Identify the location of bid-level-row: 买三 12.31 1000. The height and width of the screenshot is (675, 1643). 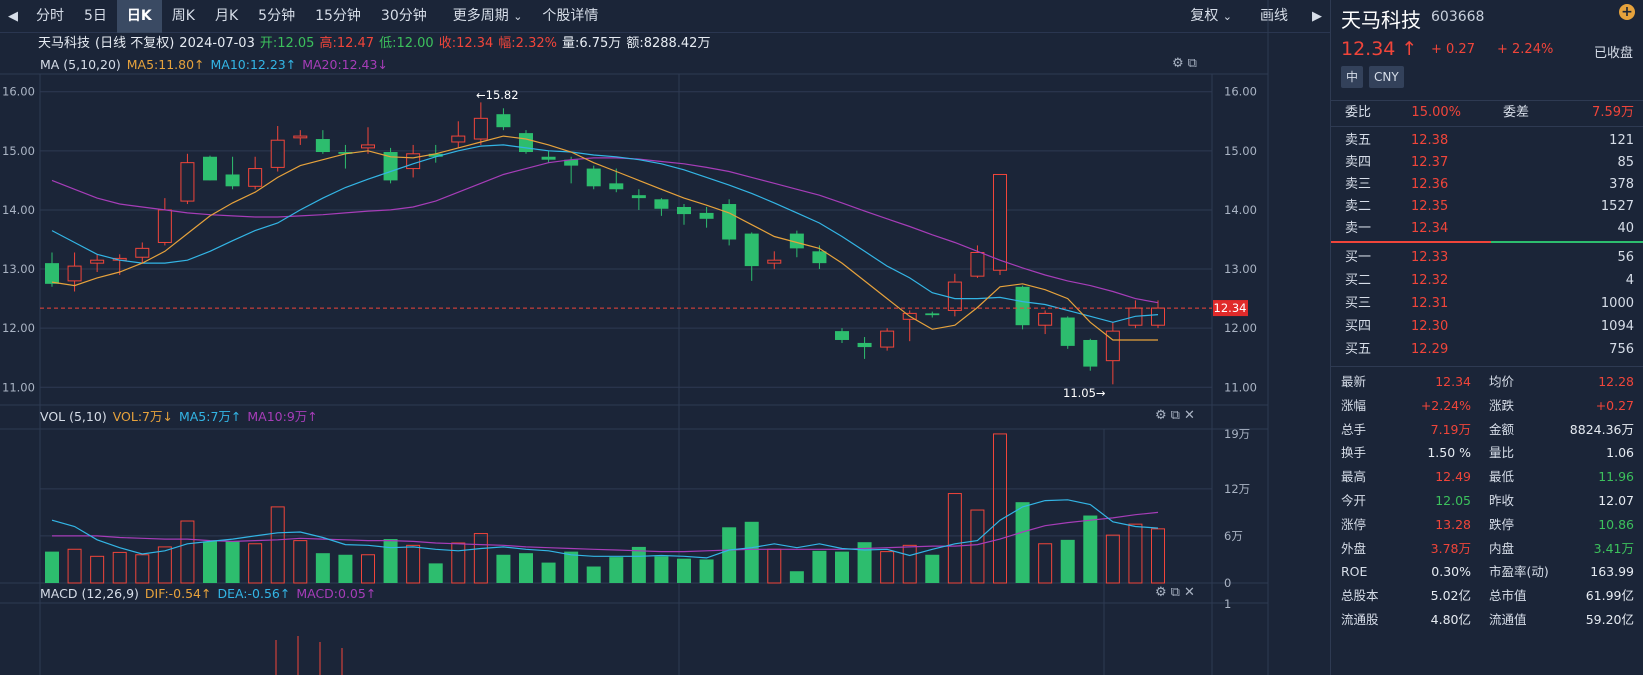
(1487, 304).